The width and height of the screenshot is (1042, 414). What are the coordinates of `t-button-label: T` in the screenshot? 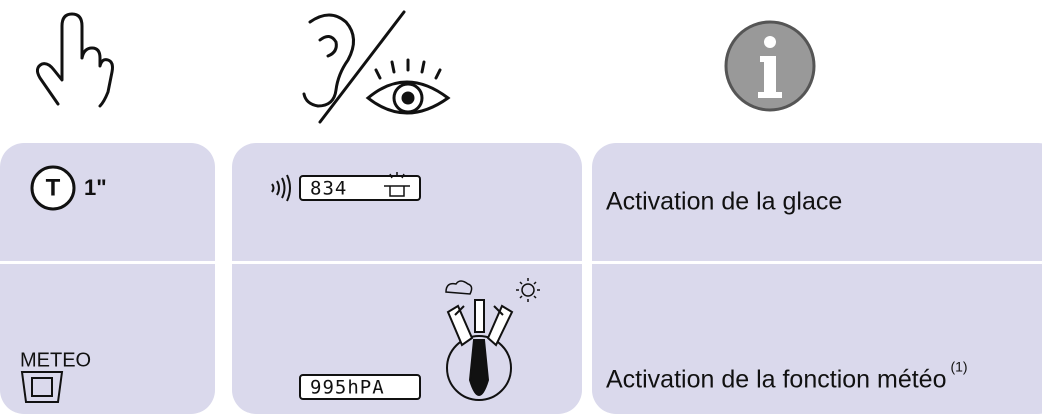 It's located at (53, 187).